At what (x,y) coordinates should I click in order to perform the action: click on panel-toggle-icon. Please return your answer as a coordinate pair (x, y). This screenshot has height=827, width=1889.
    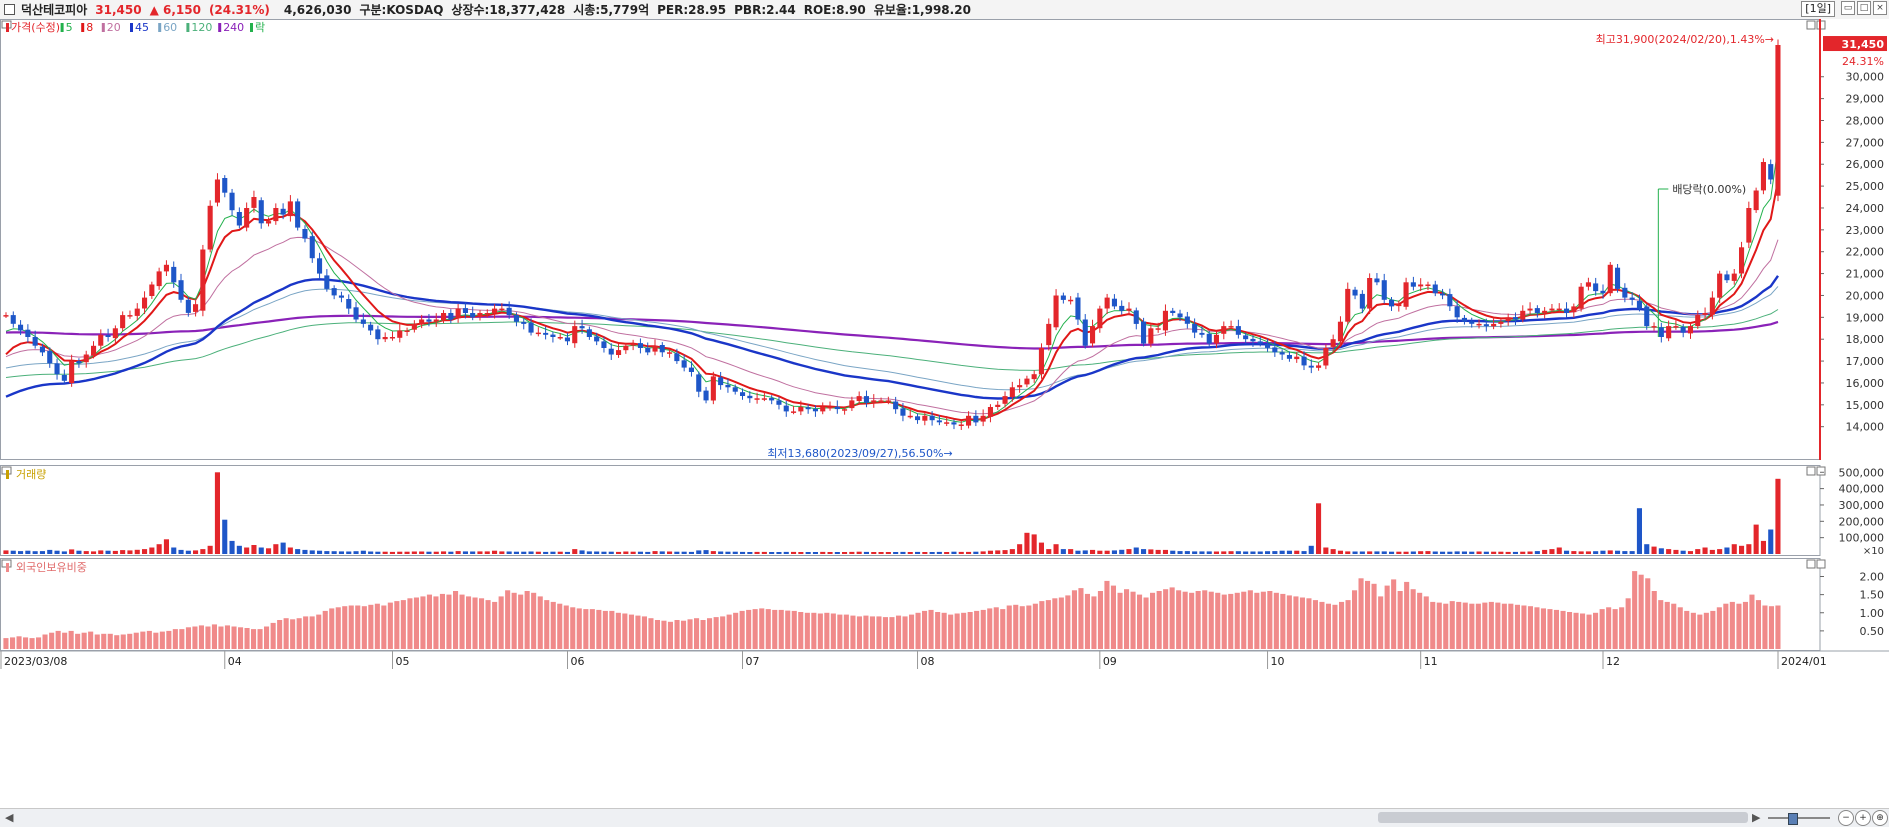
    Looking at the image, I should click on (9, 9).